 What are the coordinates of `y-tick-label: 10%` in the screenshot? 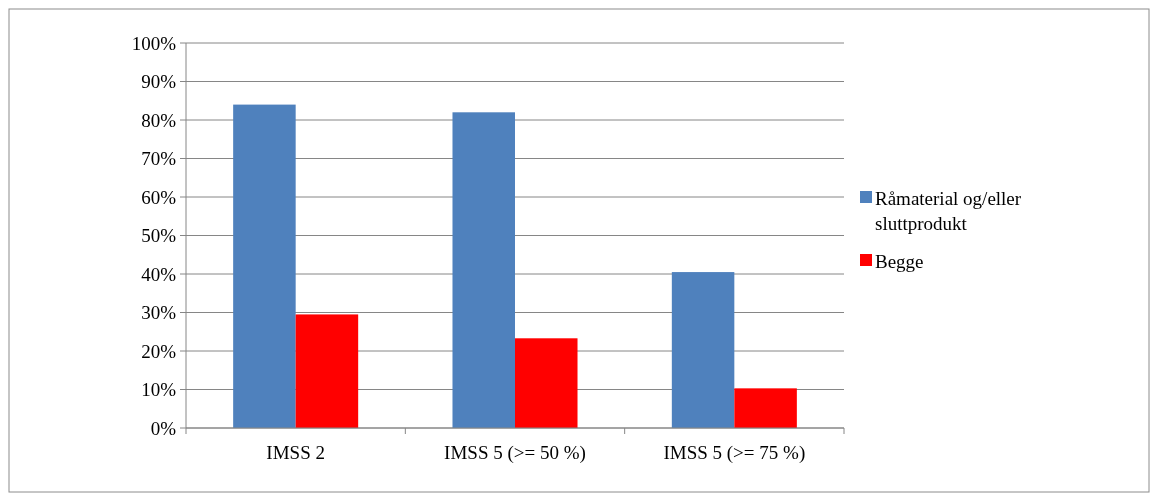 It's located at (159, 390).